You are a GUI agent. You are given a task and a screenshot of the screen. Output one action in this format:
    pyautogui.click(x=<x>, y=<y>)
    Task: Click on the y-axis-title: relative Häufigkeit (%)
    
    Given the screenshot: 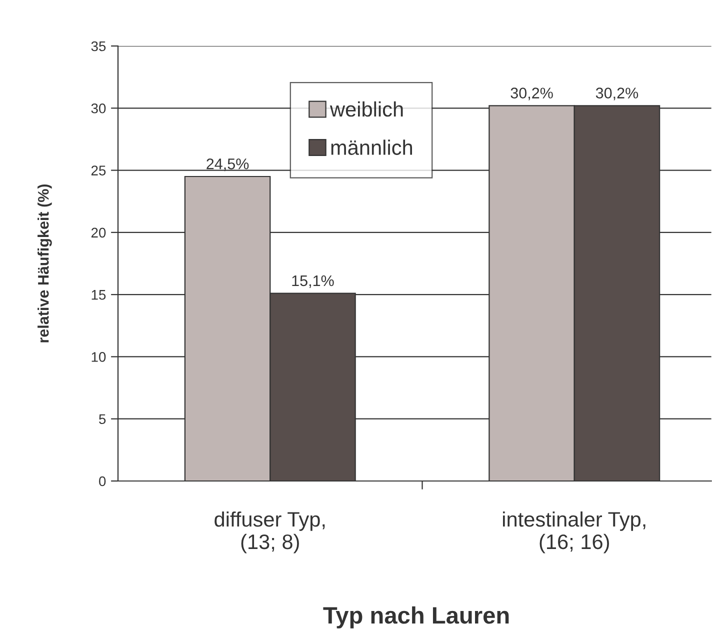 What is the action you would take?
    pyautogui.click(x=45, y=263)
    